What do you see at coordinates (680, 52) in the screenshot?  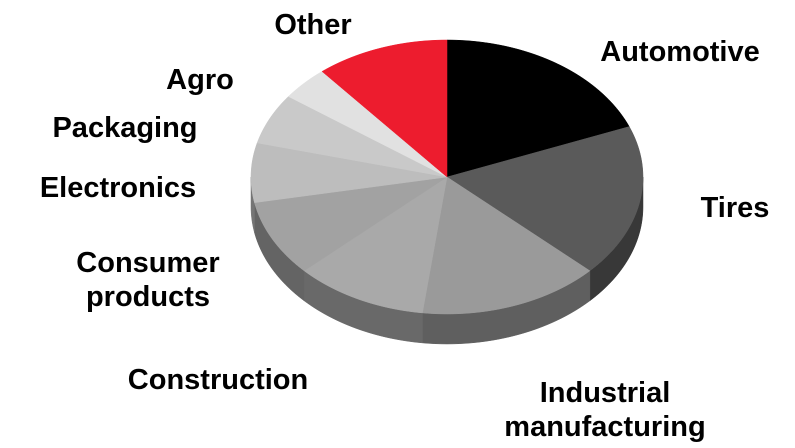 I see `slice-label: Automotive` at bounding box center [680, 52].